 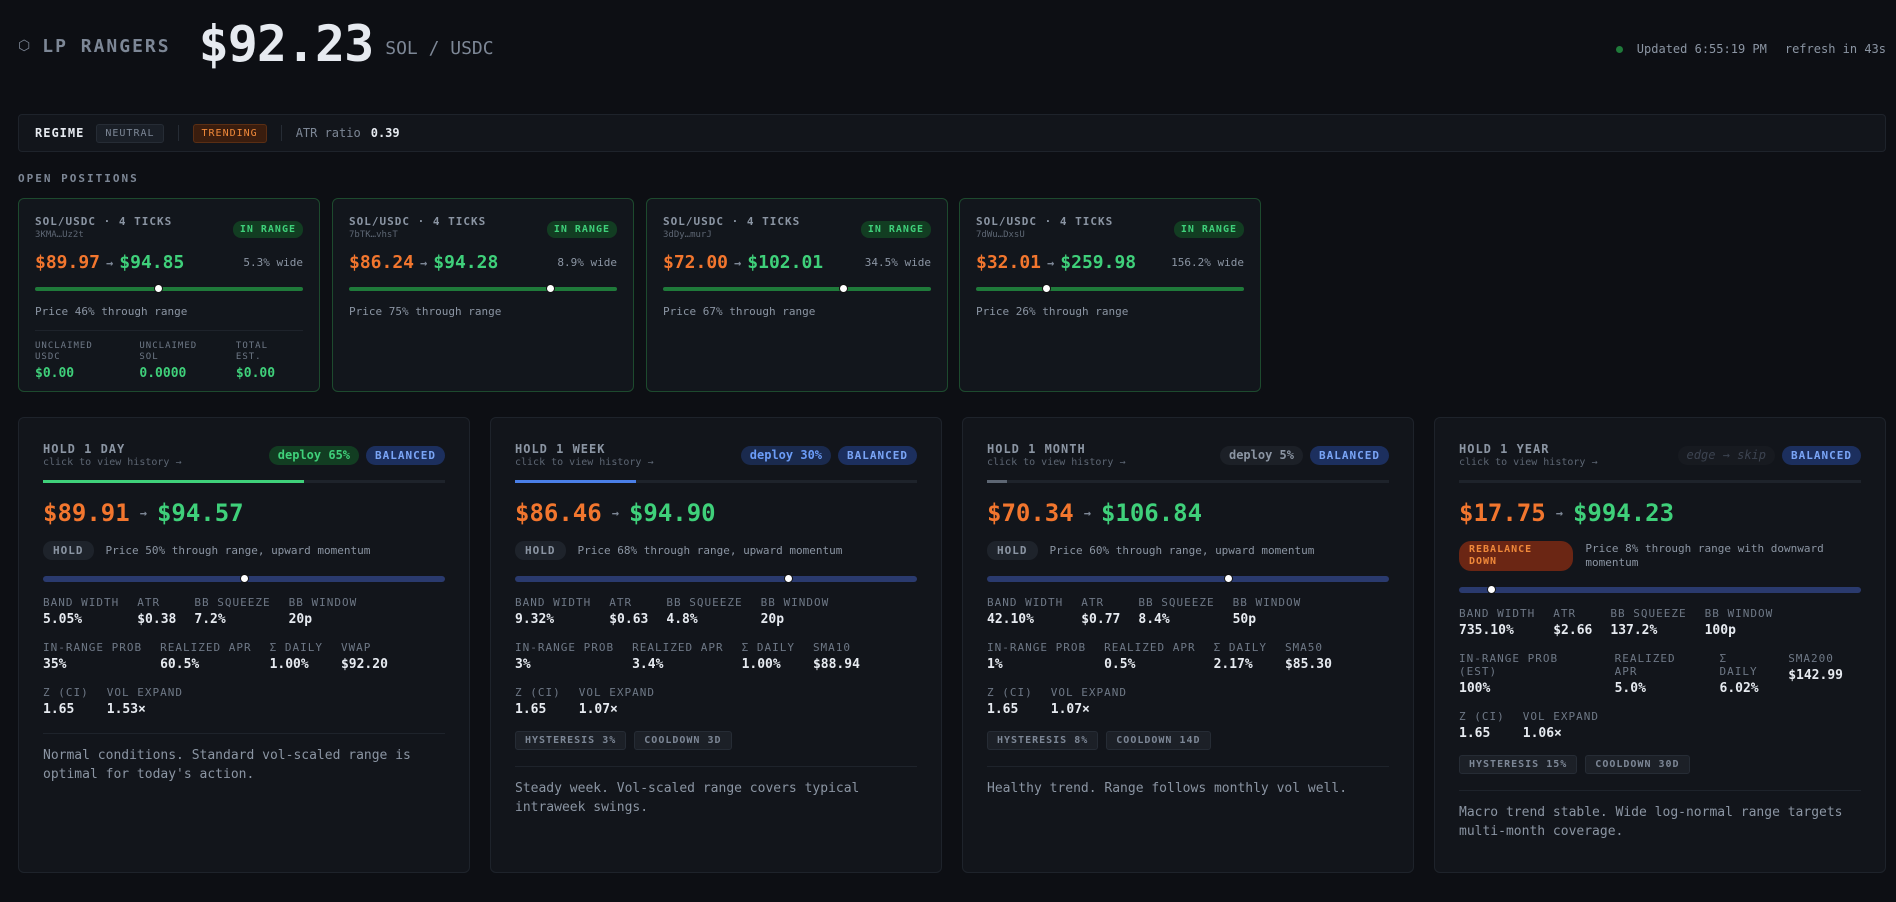 What do you see at coordinates (229, 133) in the screenshot?
I see `regime-trending-chip: TRENDING` at bounding box center [229, 133].